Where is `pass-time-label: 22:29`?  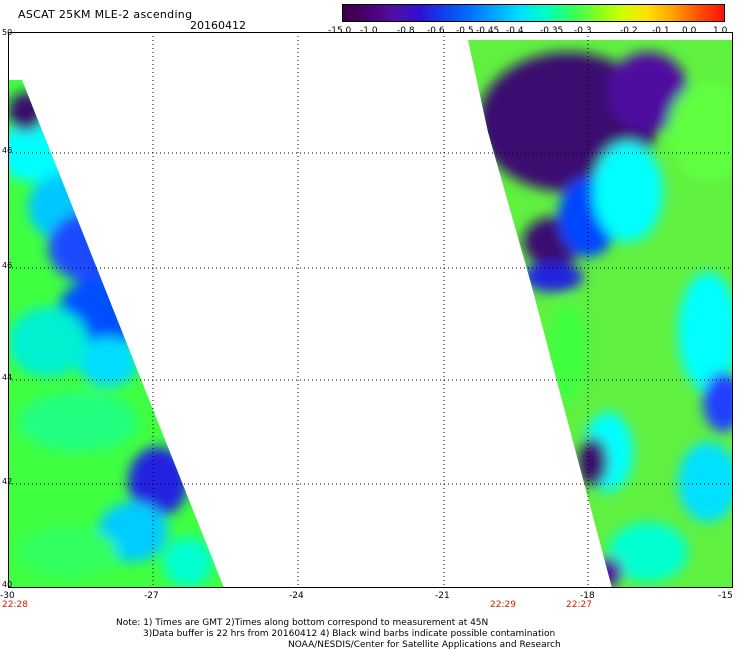
pass-time-label: 22:29 is located at coordinates (503, 605).